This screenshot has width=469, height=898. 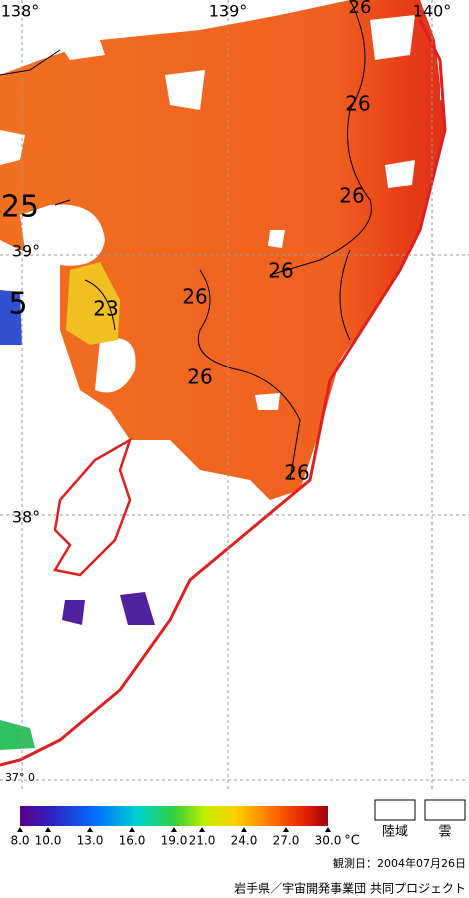 I want to click on graticule-label: 138°, so click(x=20, y=11).